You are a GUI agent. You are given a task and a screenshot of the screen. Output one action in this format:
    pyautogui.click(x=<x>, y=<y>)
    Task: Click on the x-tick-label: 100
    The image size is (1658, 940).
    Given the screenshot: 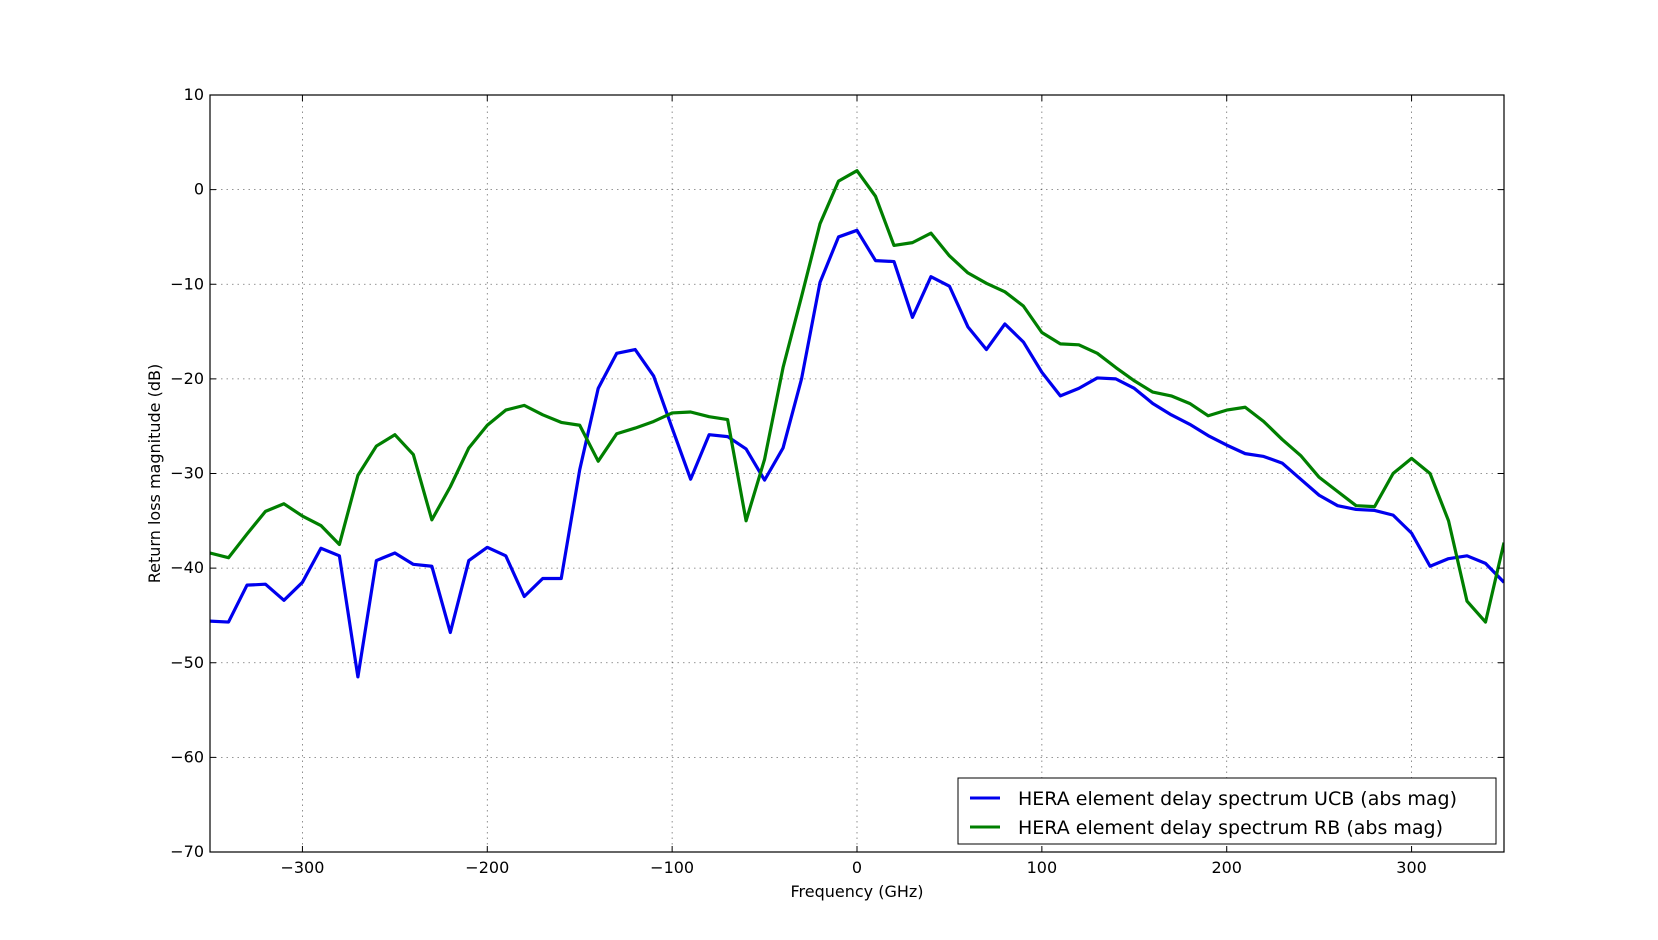 What is the action you would take?
    pyautogui.click(x=1042, y=867)
    